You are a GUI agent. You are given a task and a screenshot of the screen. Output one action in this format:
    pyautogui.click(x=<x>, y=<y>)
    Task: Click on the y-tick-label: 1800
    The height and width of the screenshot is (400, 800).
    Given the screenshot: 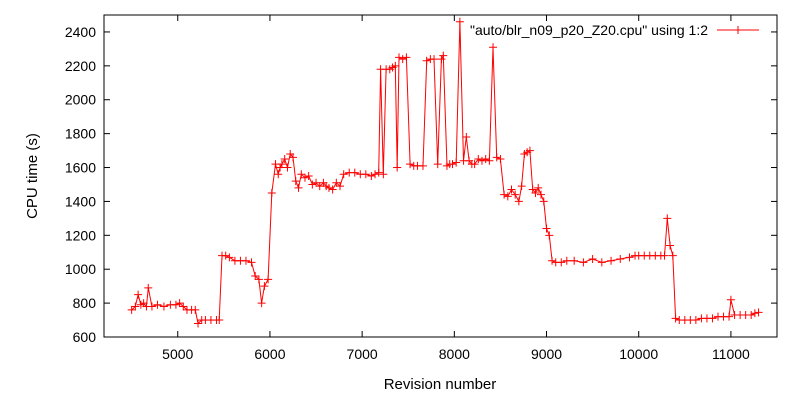 What is the action you would take?
    pyautogui.click(x=80, y=134)
    